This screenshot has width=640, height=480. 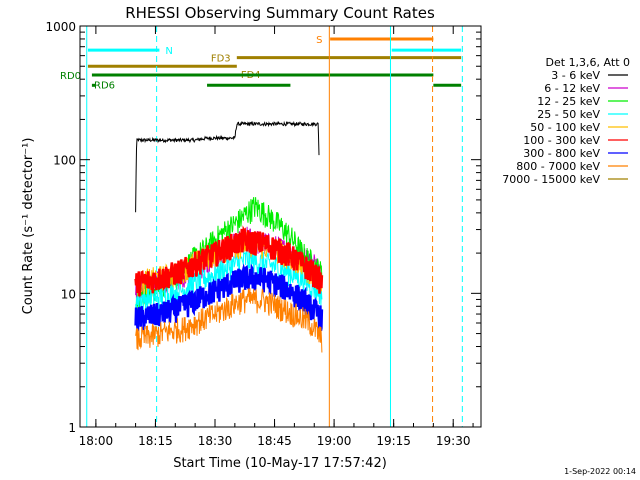 I want to click on series-800-7000keV-line, so click(x=229, y=320).